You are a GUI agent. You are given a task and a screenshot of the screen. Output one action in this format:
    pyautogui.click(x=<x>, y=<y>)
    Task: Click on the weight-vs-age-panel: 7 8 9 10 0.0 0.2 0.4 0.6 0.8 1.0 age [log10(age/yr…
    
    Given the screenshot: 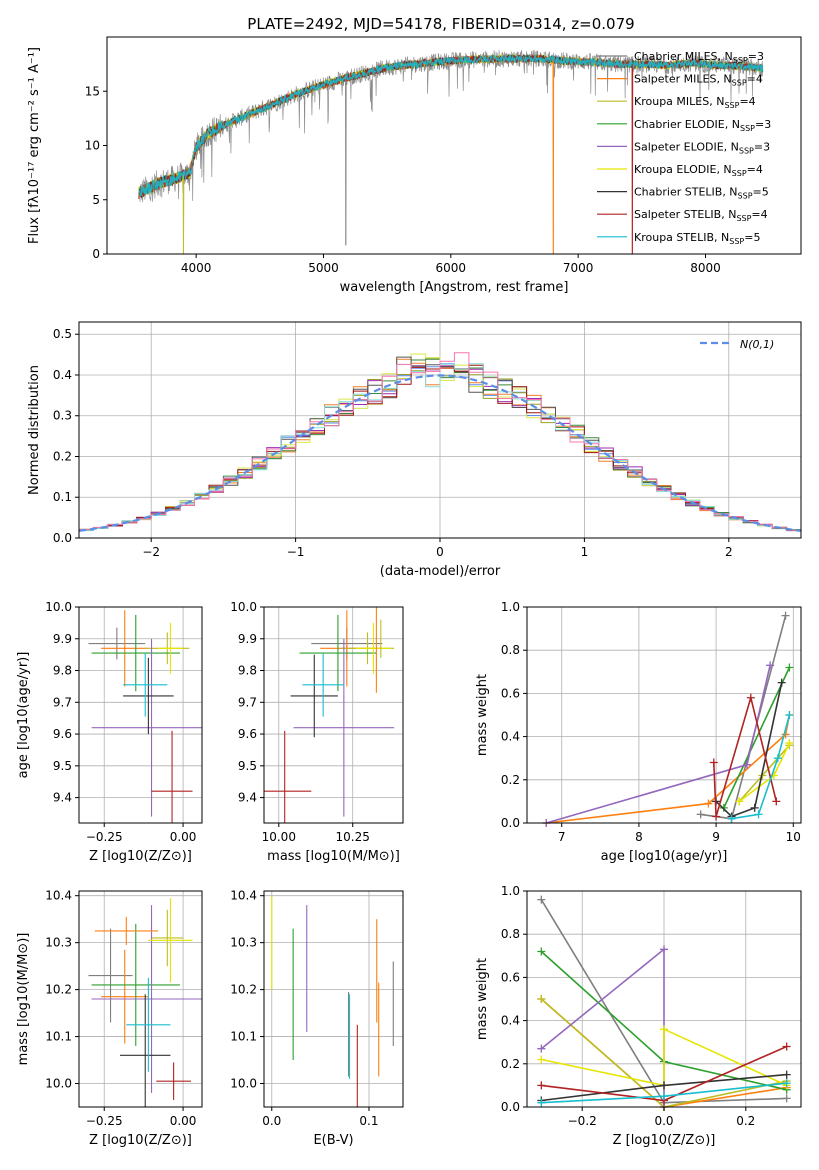 What is the action you would take?
    pyautogui.click(x=638, y=732)
    